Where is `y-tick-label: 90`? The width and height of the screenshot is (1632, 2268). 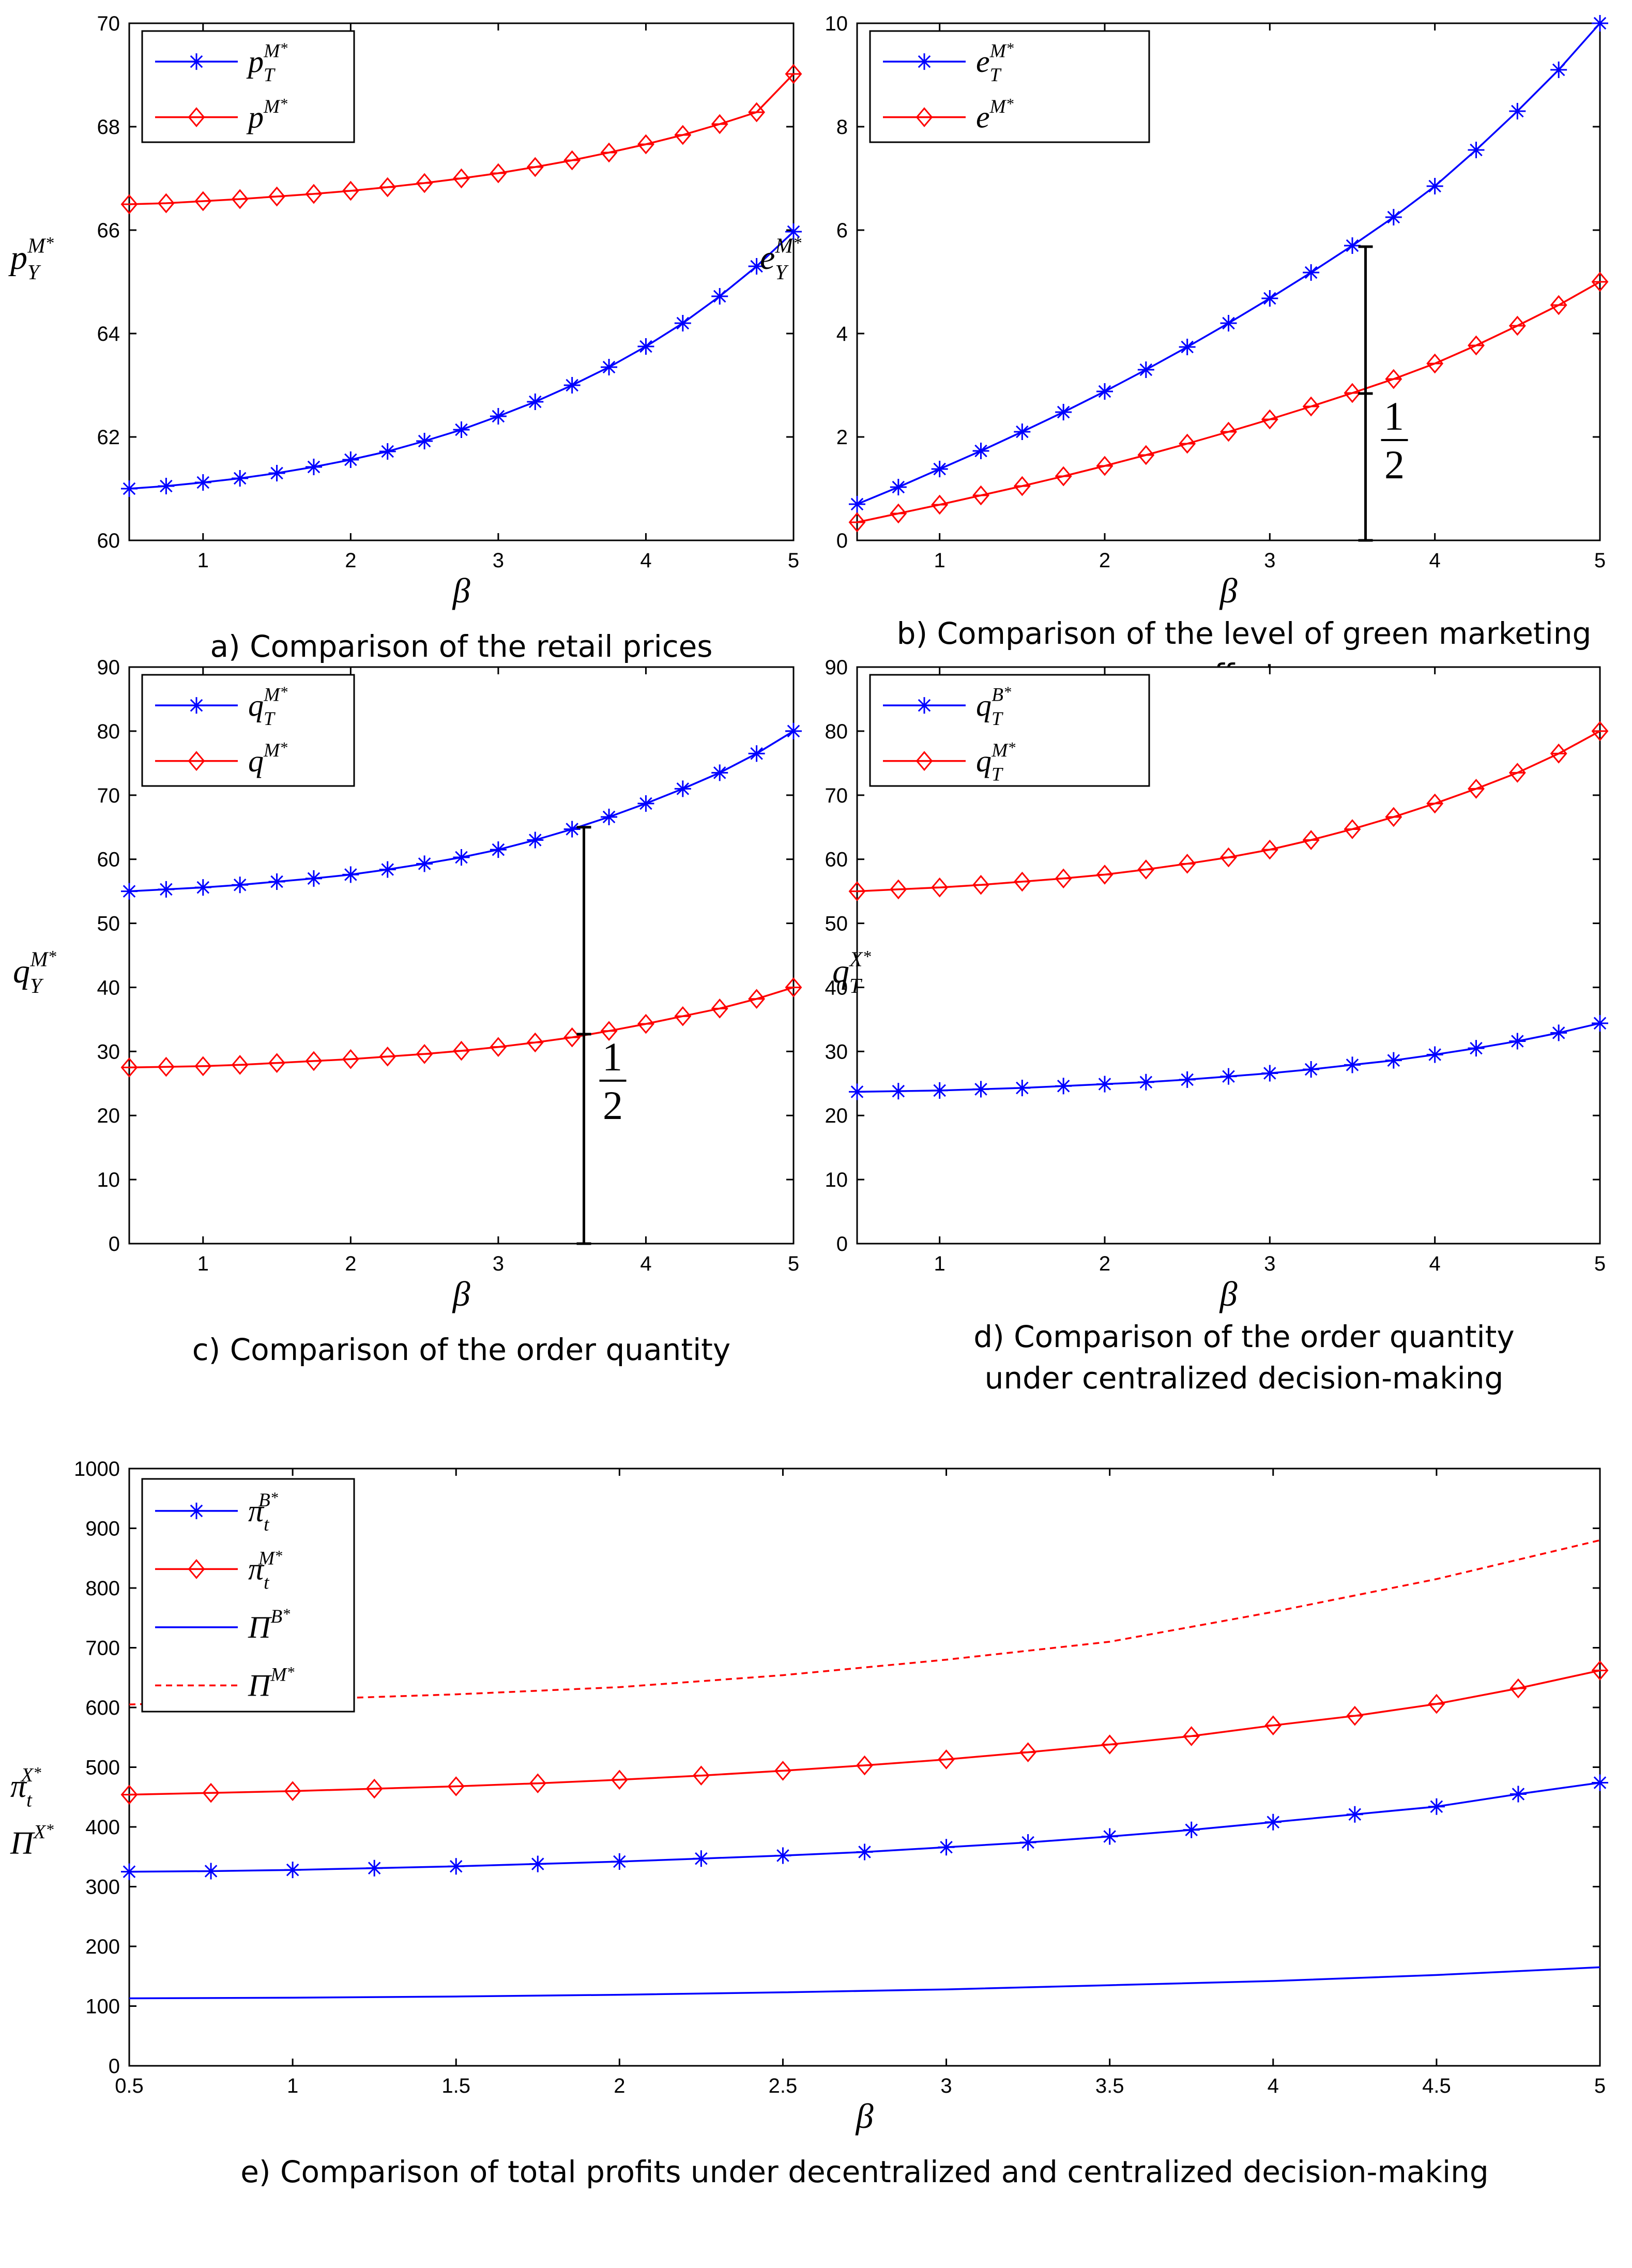
y-tick-label: 90 is located at coordinates (836, 667).